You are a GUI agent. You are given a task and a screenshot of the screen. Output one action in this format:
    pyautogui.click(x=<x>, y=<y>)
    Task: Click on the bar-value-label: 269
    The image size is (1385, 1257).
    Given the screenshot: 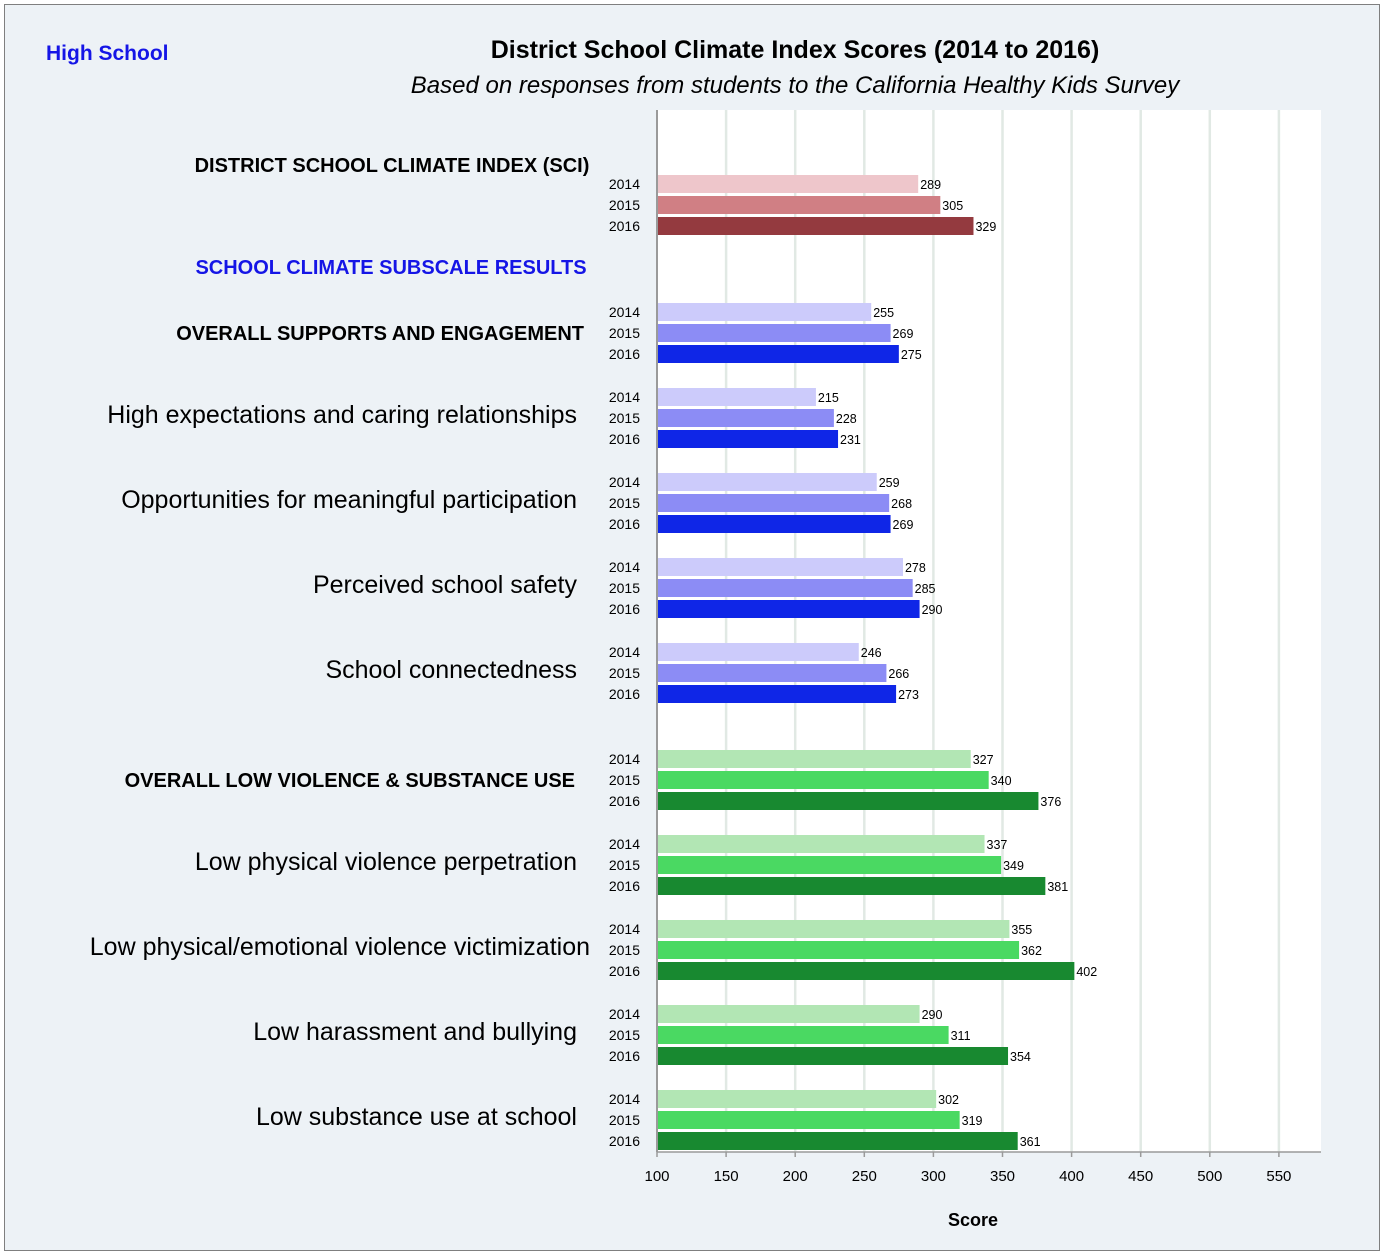 What is the action you would take?
    pyautogui.click(x=903, y=525)
    